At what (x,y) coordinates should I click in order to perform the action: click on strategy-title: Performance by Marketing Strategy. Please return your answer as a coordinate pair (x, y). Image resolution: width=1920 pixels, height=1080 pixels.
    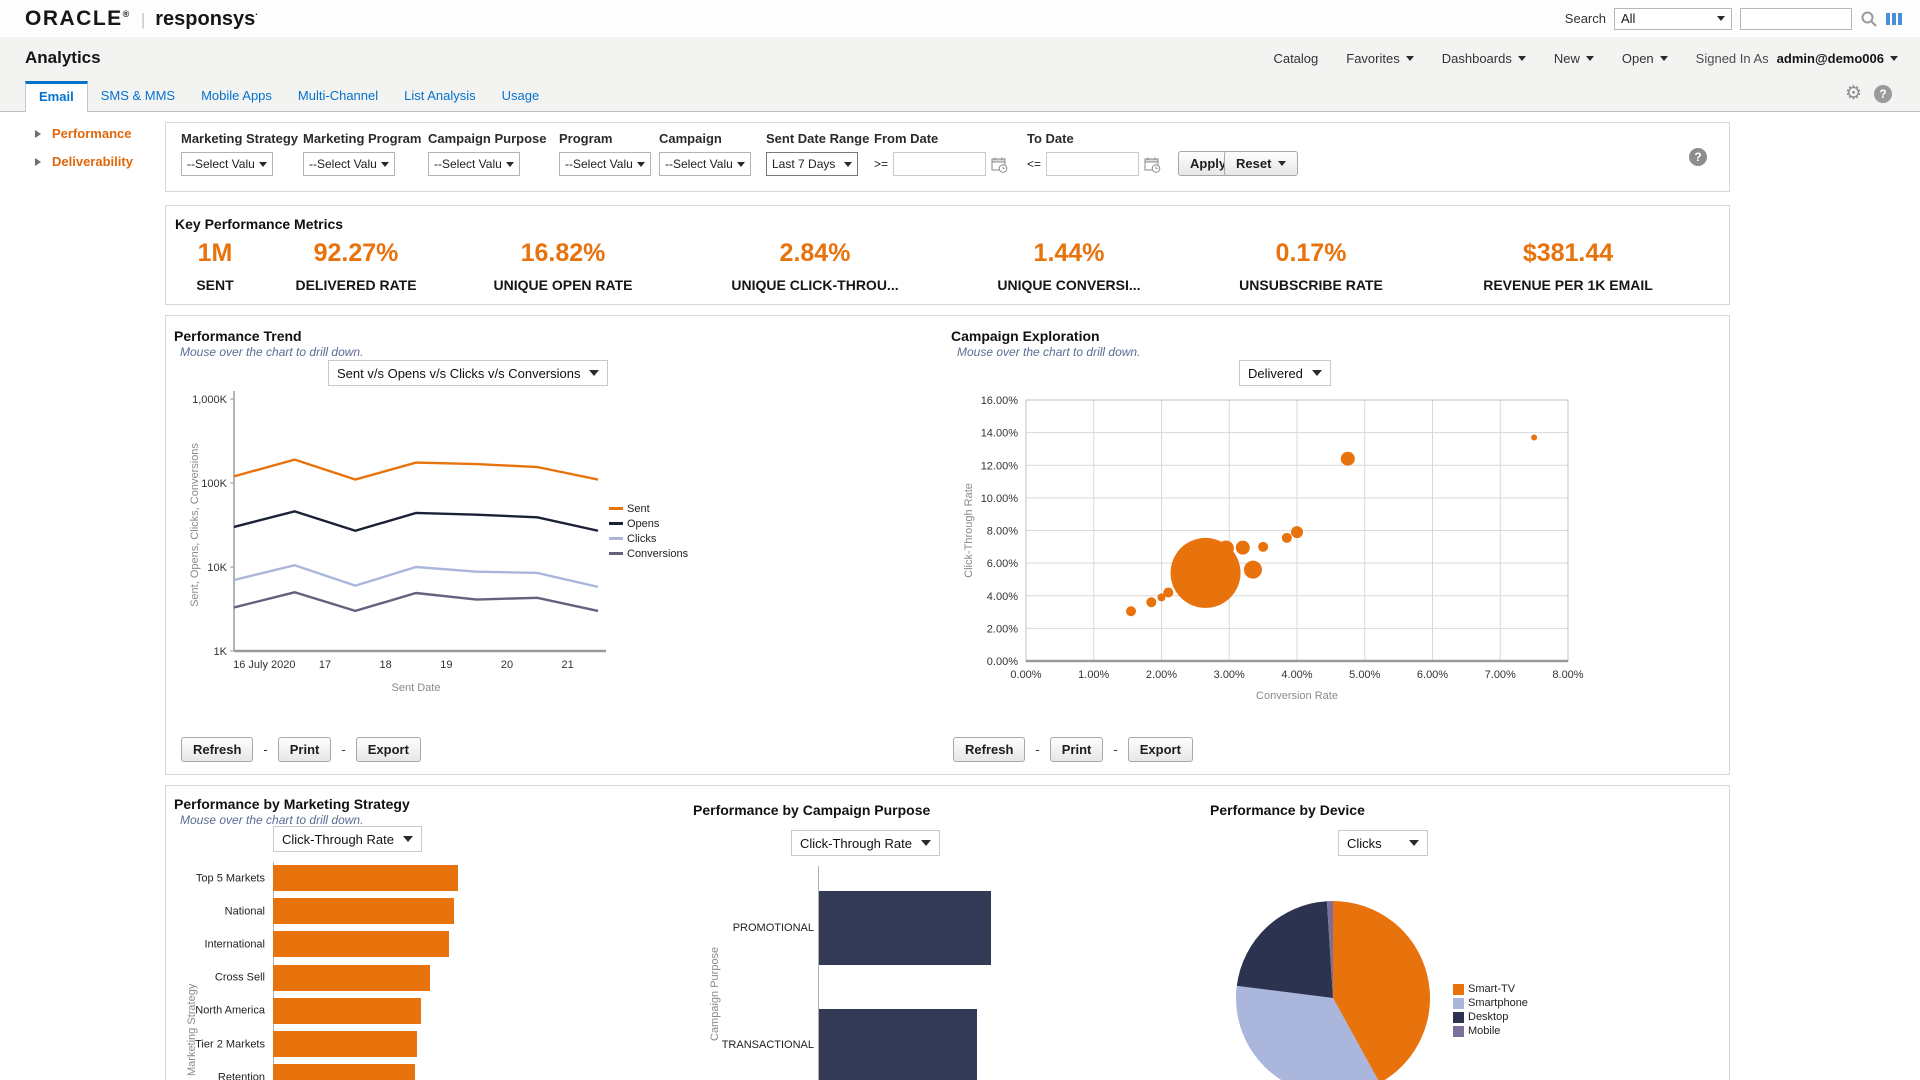
    Looking at the image, I should click on (292, 804).